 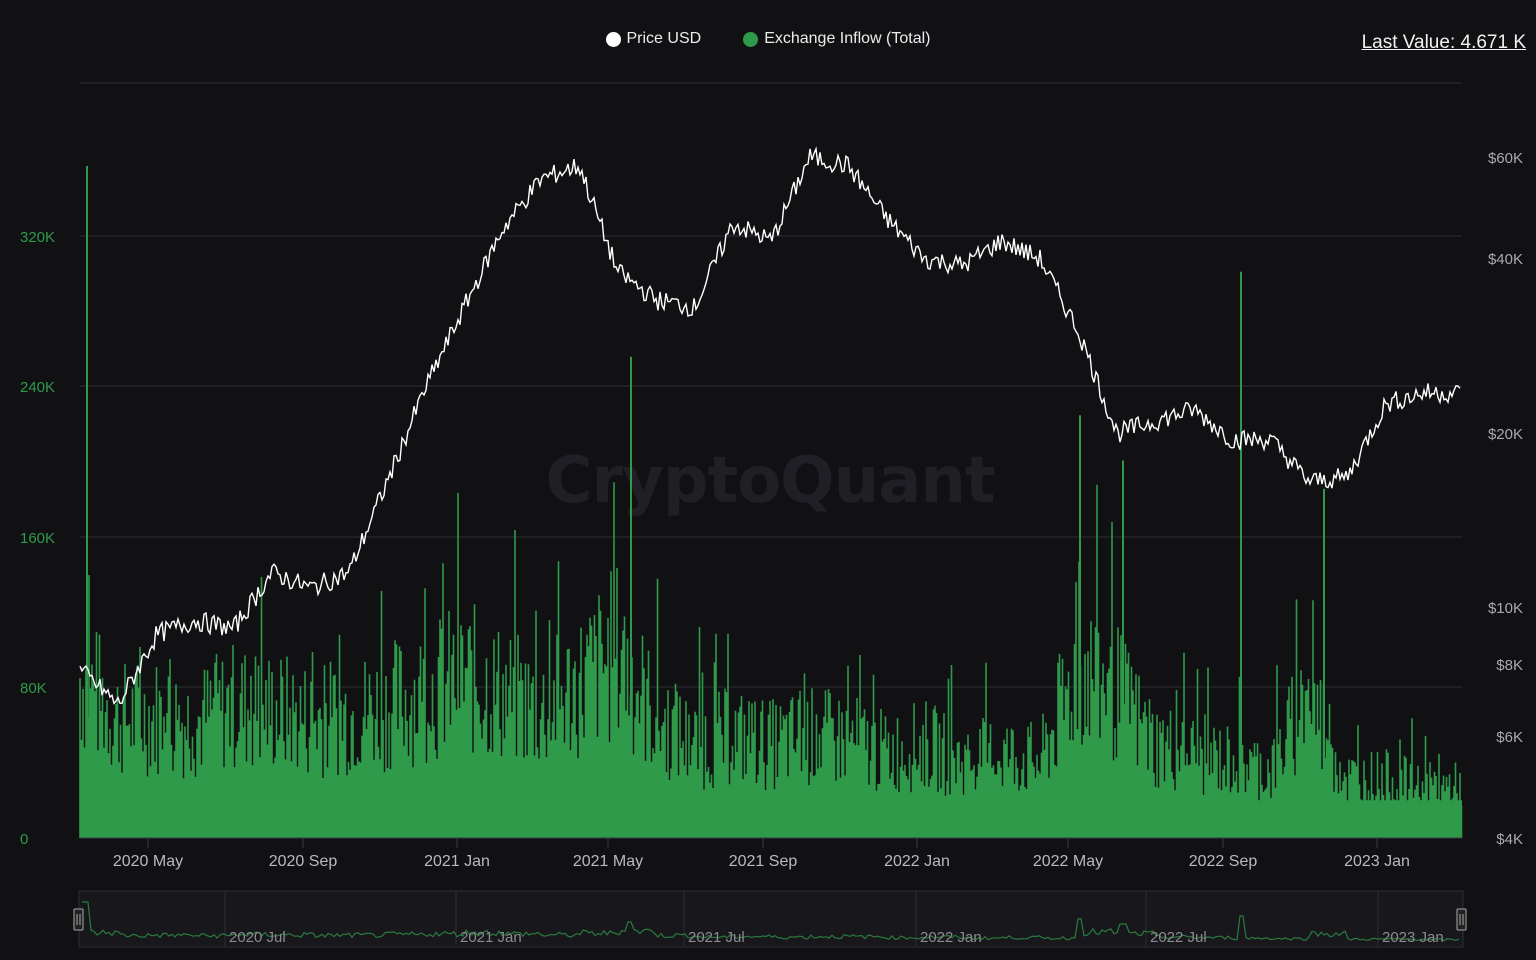 I want to click on navigator-series, so click(x=771, y=921).